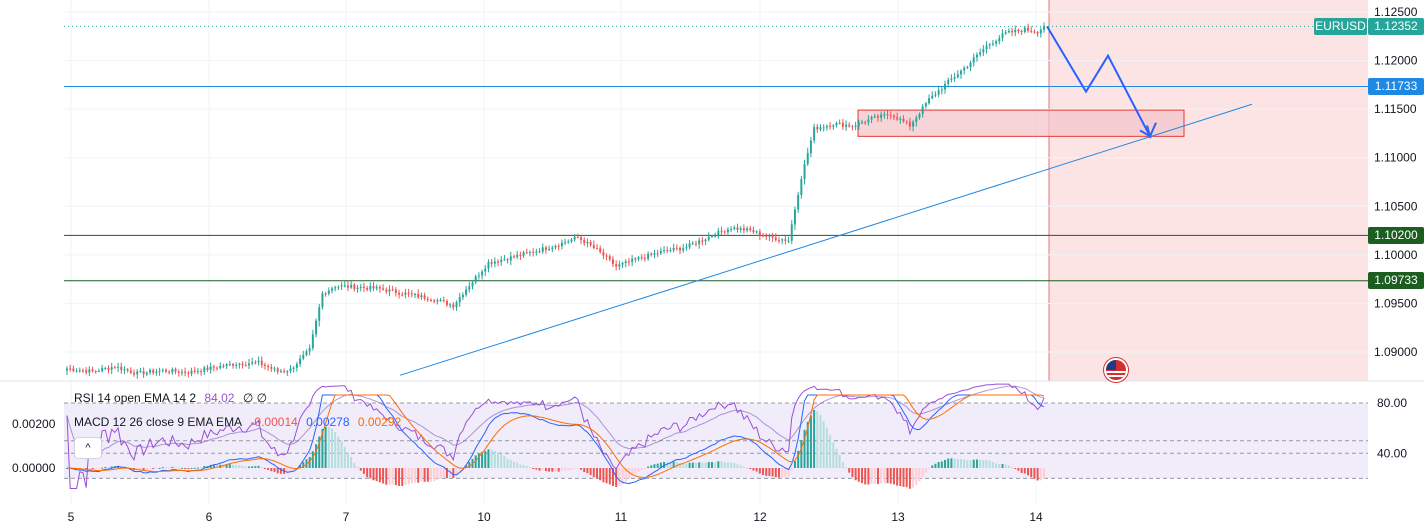 Image resolution: width=1424 pixels, height=527 pixels. What do you see at coordinates (328, 422) in the screenshot?
I see `macd-legend-line: 0.00278` at bounding box center [328, 422].